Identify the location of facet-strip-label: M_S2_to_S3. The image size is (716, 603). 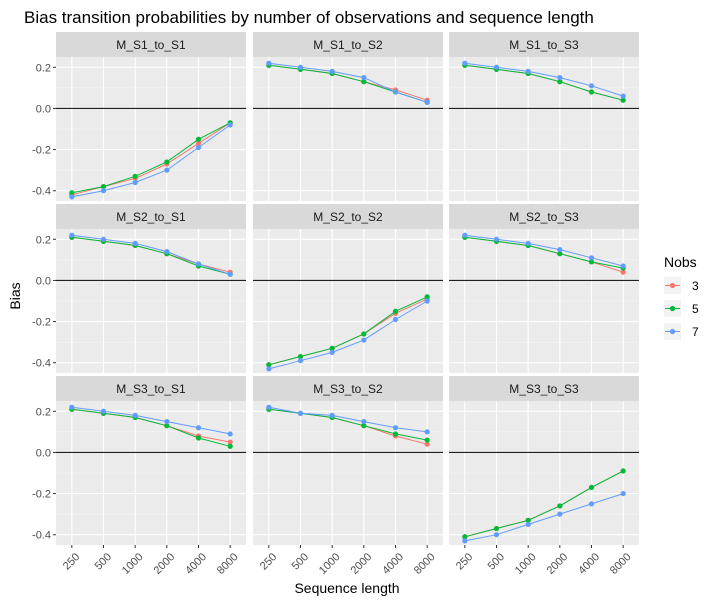
(544, 217).